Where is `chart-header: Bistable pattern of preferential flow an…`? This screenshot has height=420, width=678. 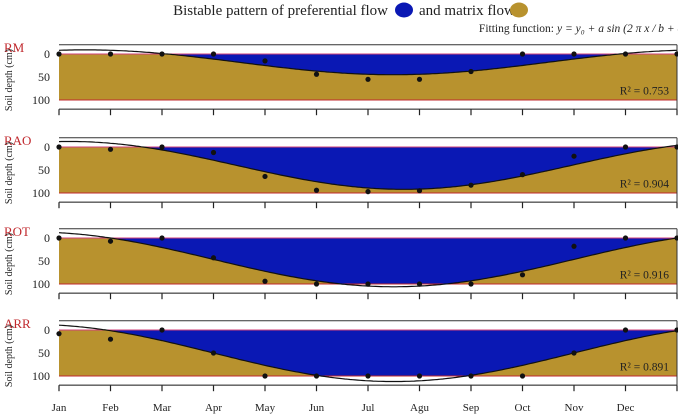 chart-header: Bistable pattern of preferential flow an… is located at coordinates (425, 18).